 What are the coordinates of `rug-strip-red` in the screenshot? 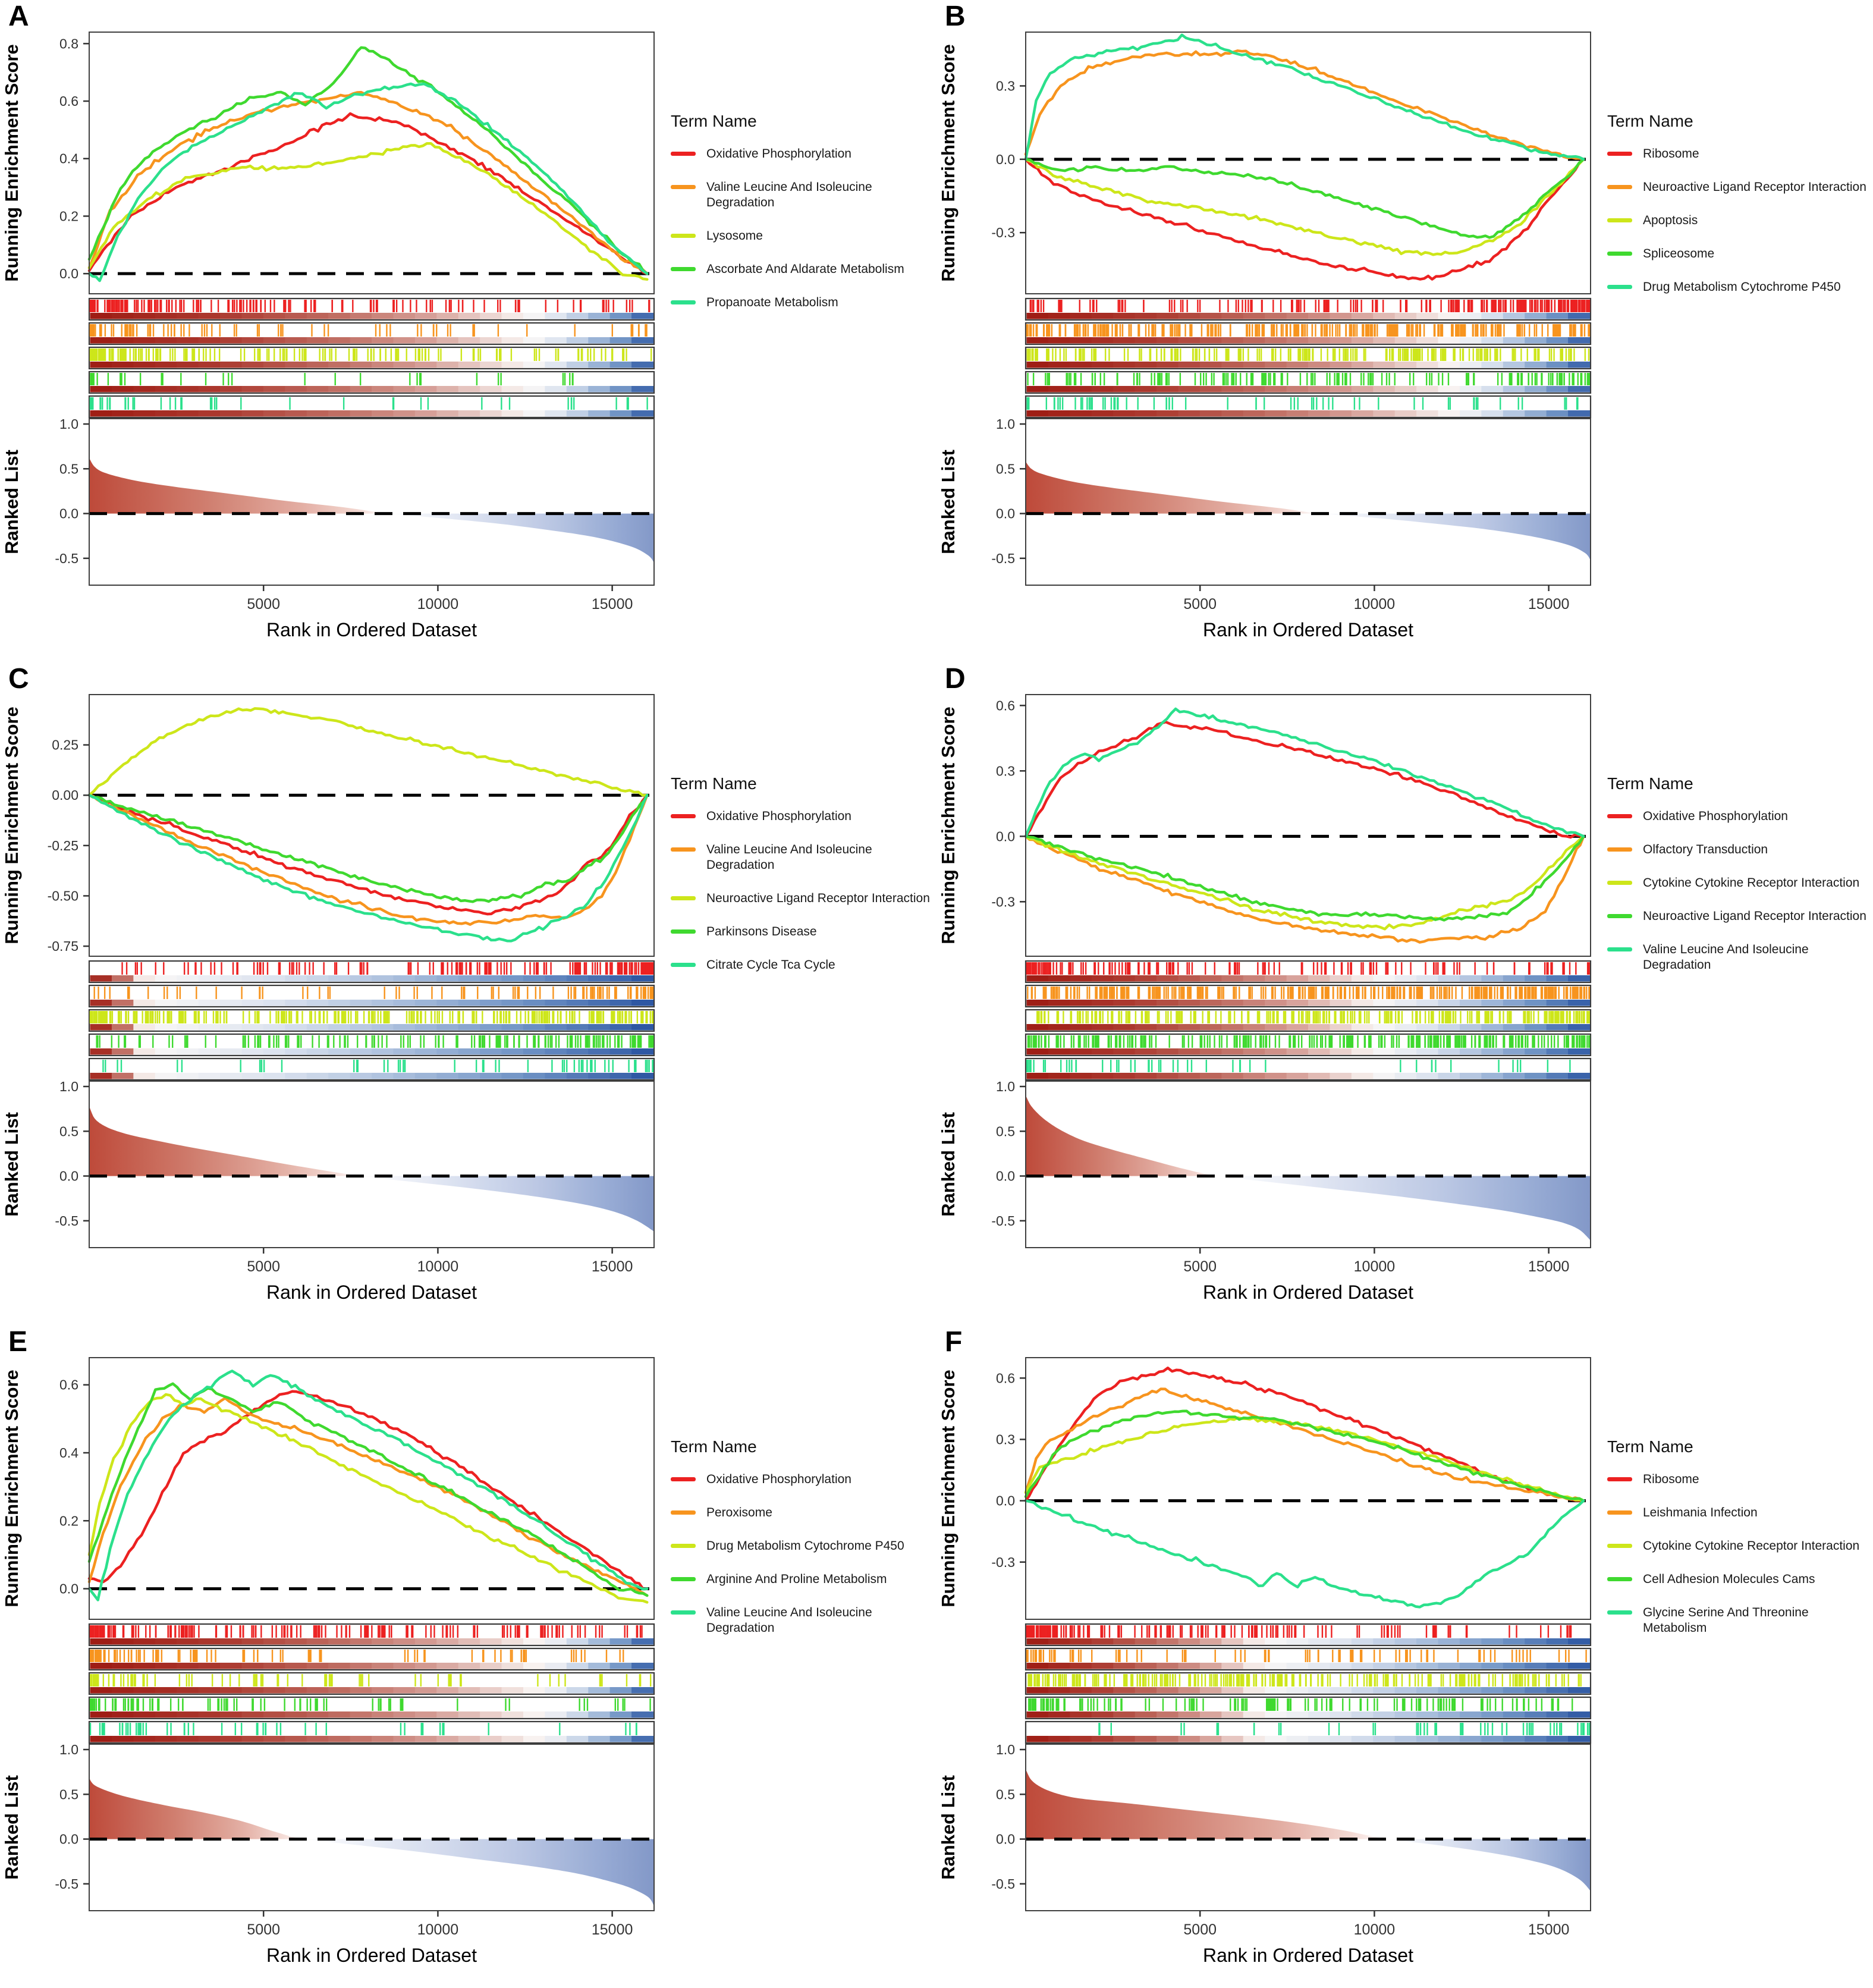 It's located at (371, 972).